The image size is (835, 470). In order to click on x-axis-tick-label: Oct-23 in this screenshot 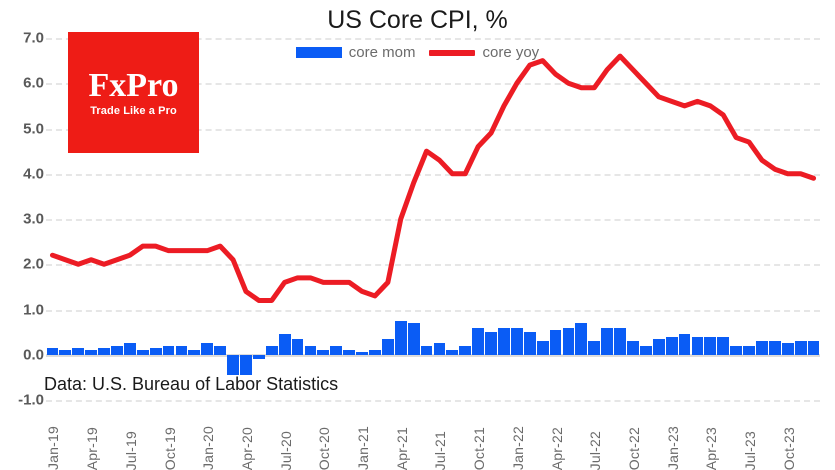, I will do `click(788, 448)`.